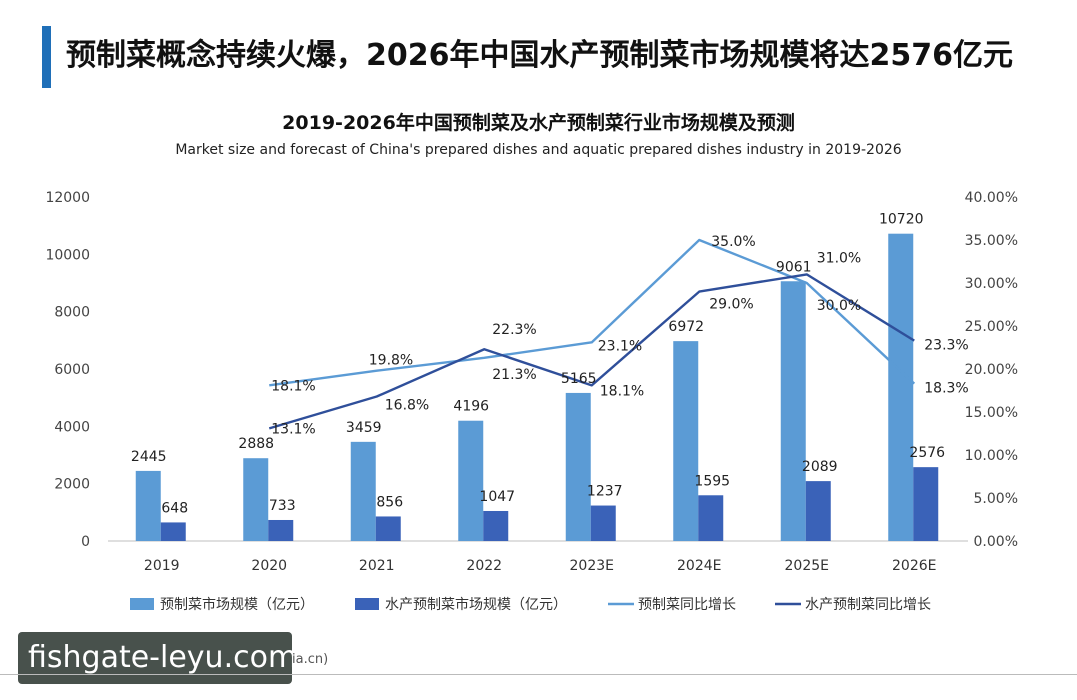 This screenshot has width=1077, height=700. What do you see at coordinates (991, 327) in the screenshot?
I see `y-right-tick-label: 25.00%` at bounding box center [991, 327].